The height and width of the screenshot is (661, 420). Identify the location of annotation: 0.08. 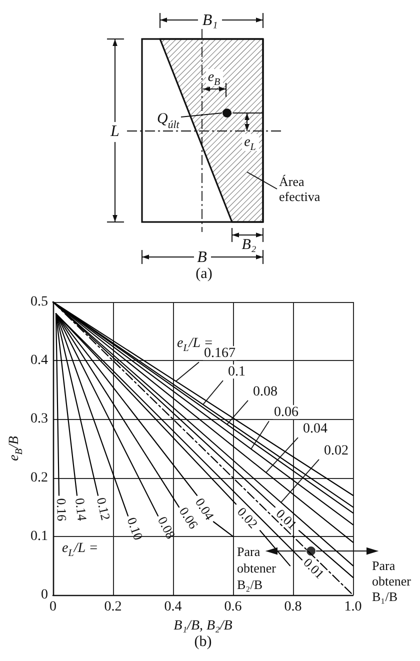
(265, 391).